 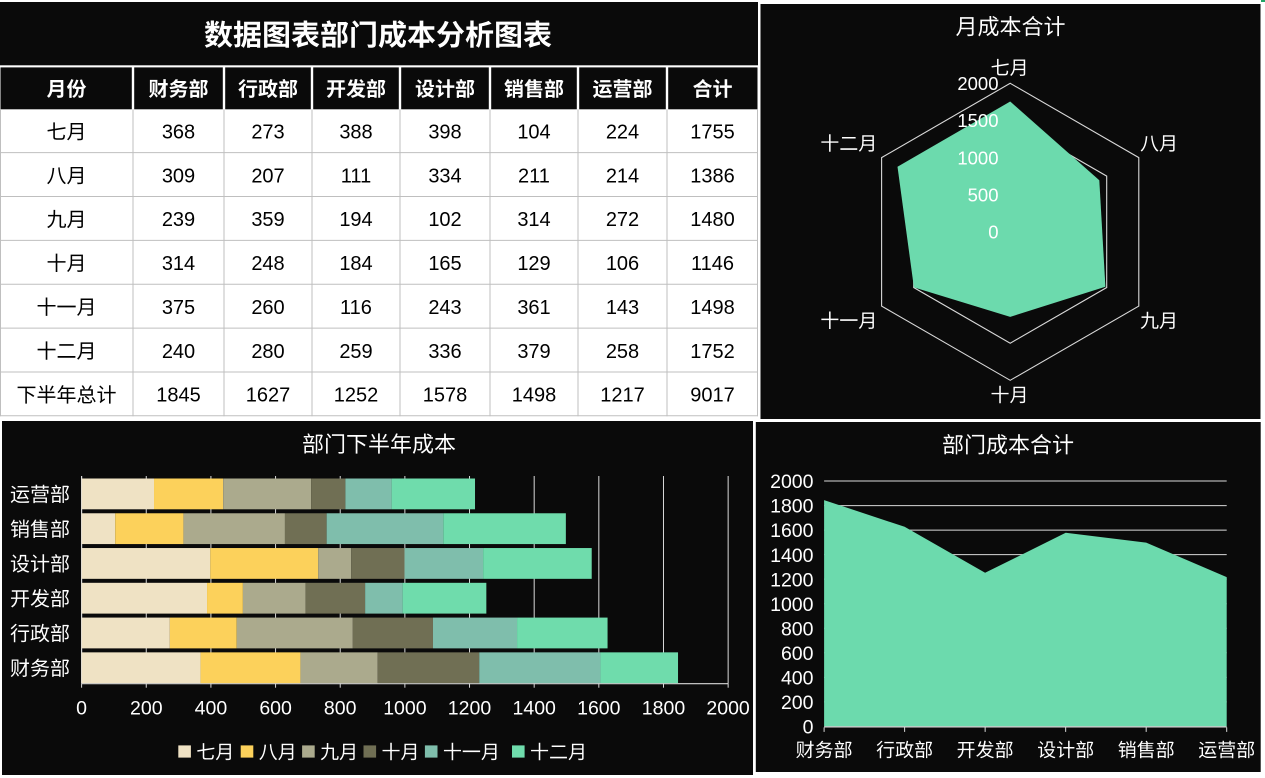 I want to click on svg-text: 398, so click(x=444, y=133).